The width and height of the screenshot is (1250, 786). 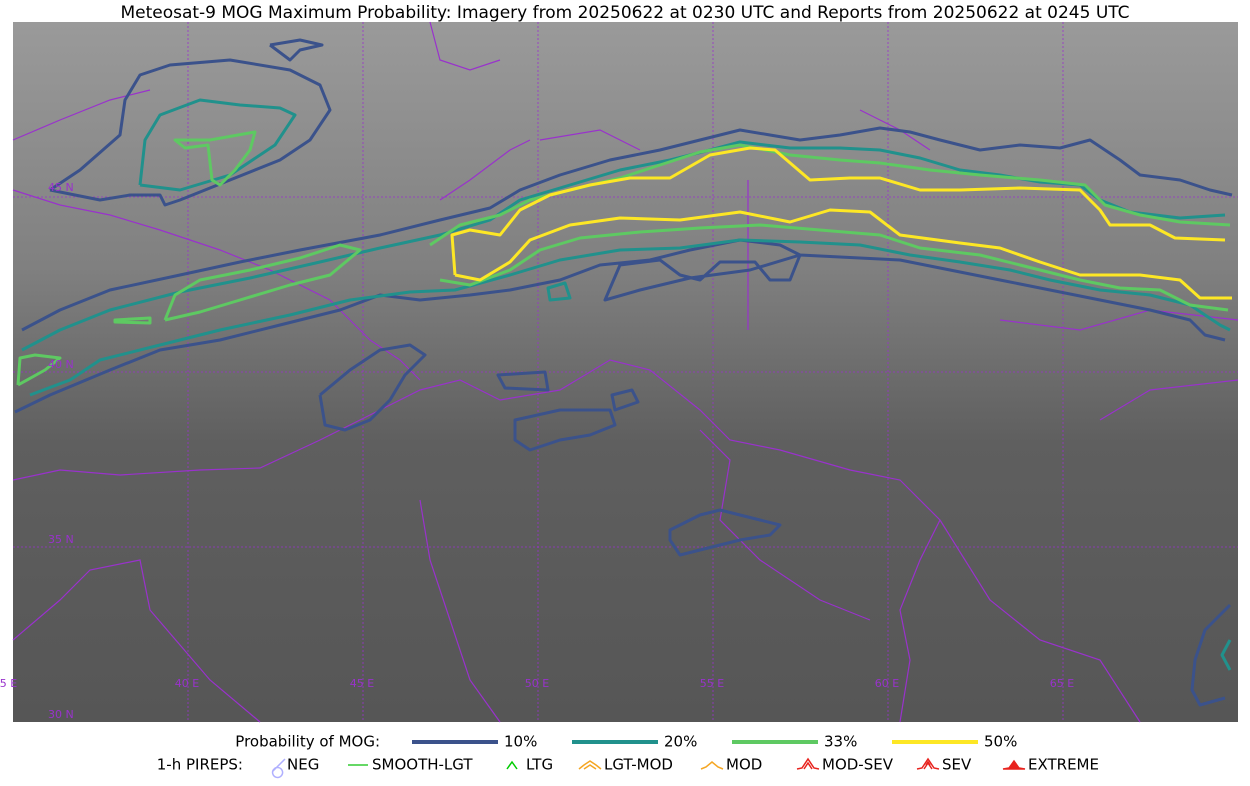 What do you see at coordinates (61, 187) in the screenshot?
I see `latitude-label: 45 N` at bounding box center [61, 187].